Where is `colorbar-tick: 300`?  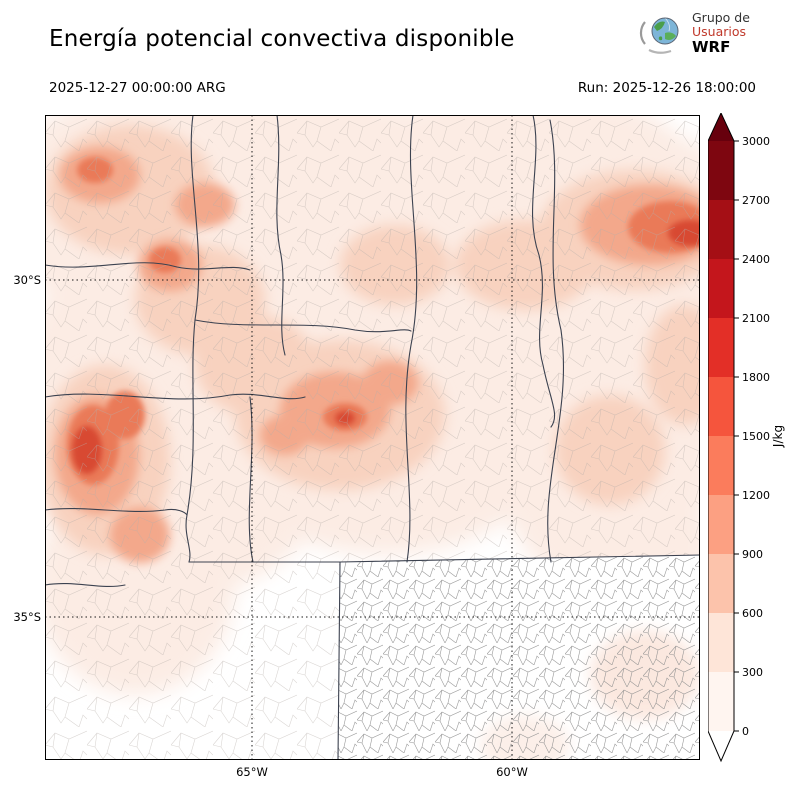 colorbar-tick: 300 is located at coordinates (752, 672).